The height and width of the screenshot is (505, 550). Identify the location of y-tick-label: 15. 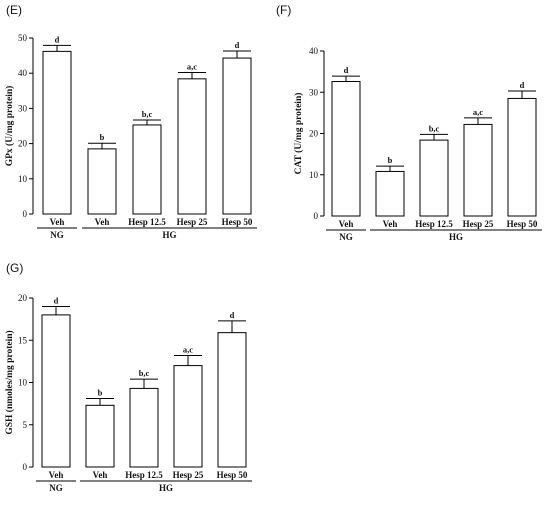
(23, 340).